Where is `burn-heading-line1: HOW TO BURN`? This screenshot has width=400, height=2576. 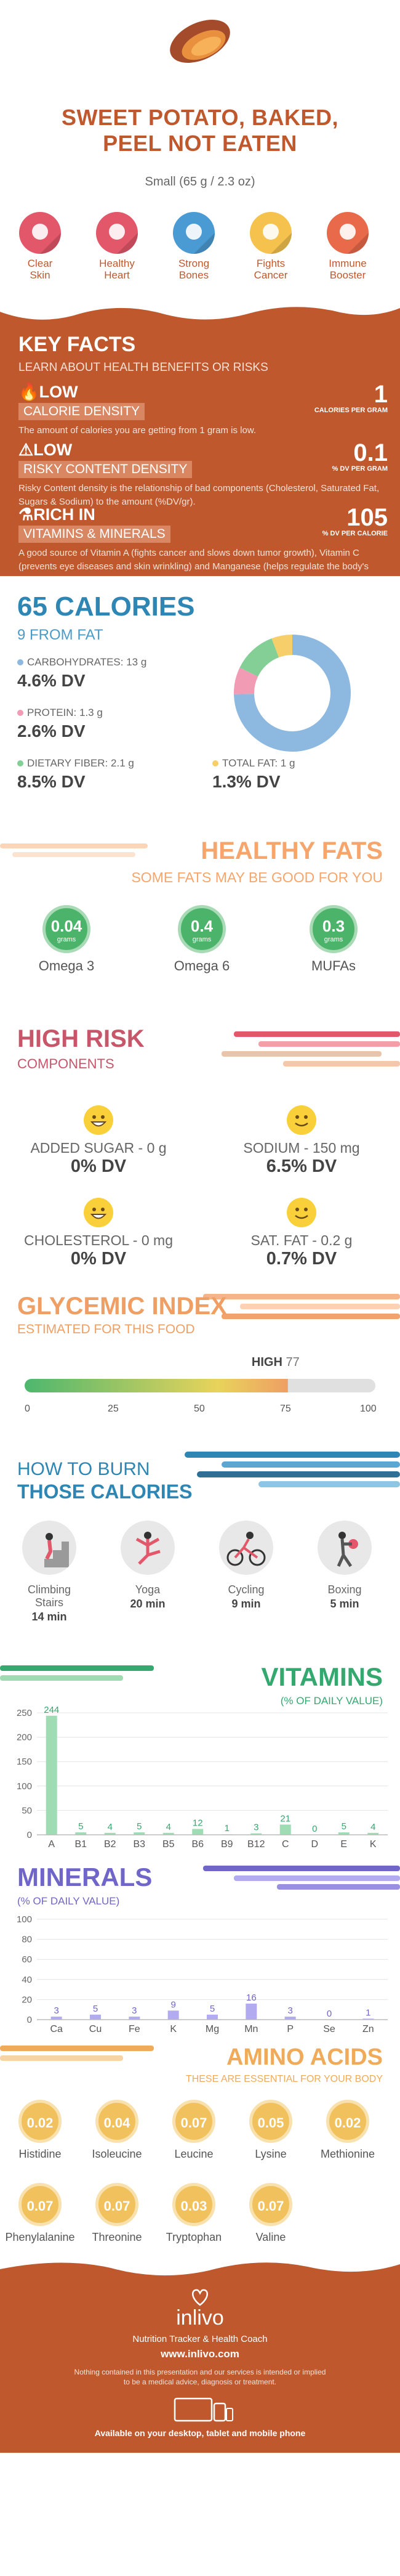 burn-heading-line1: HOW TO BURN is located at coordinates (83, 1469).